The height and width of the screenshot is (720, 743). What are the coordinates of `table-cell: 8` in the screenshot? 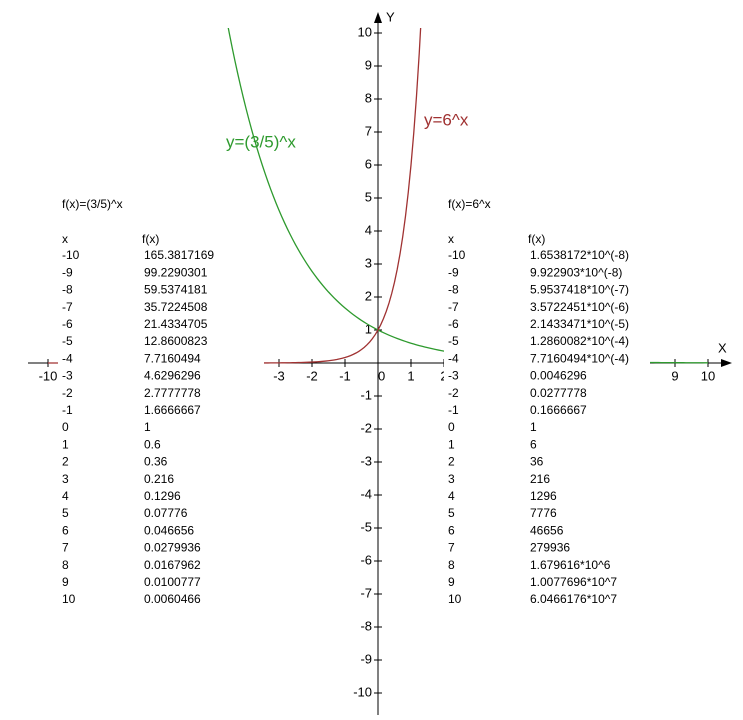 It's located at (451, 565).